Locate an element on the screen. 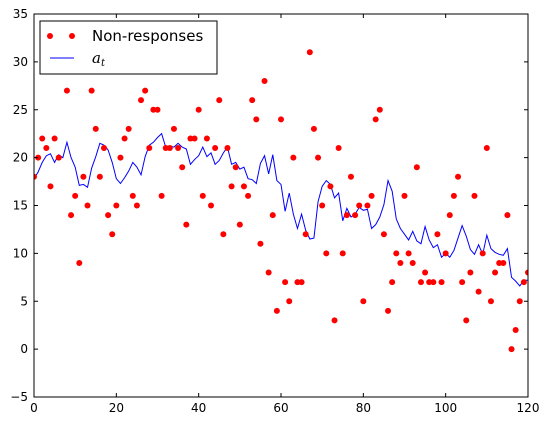  y-tick-label: 10 is located at coordinates (20, 253).